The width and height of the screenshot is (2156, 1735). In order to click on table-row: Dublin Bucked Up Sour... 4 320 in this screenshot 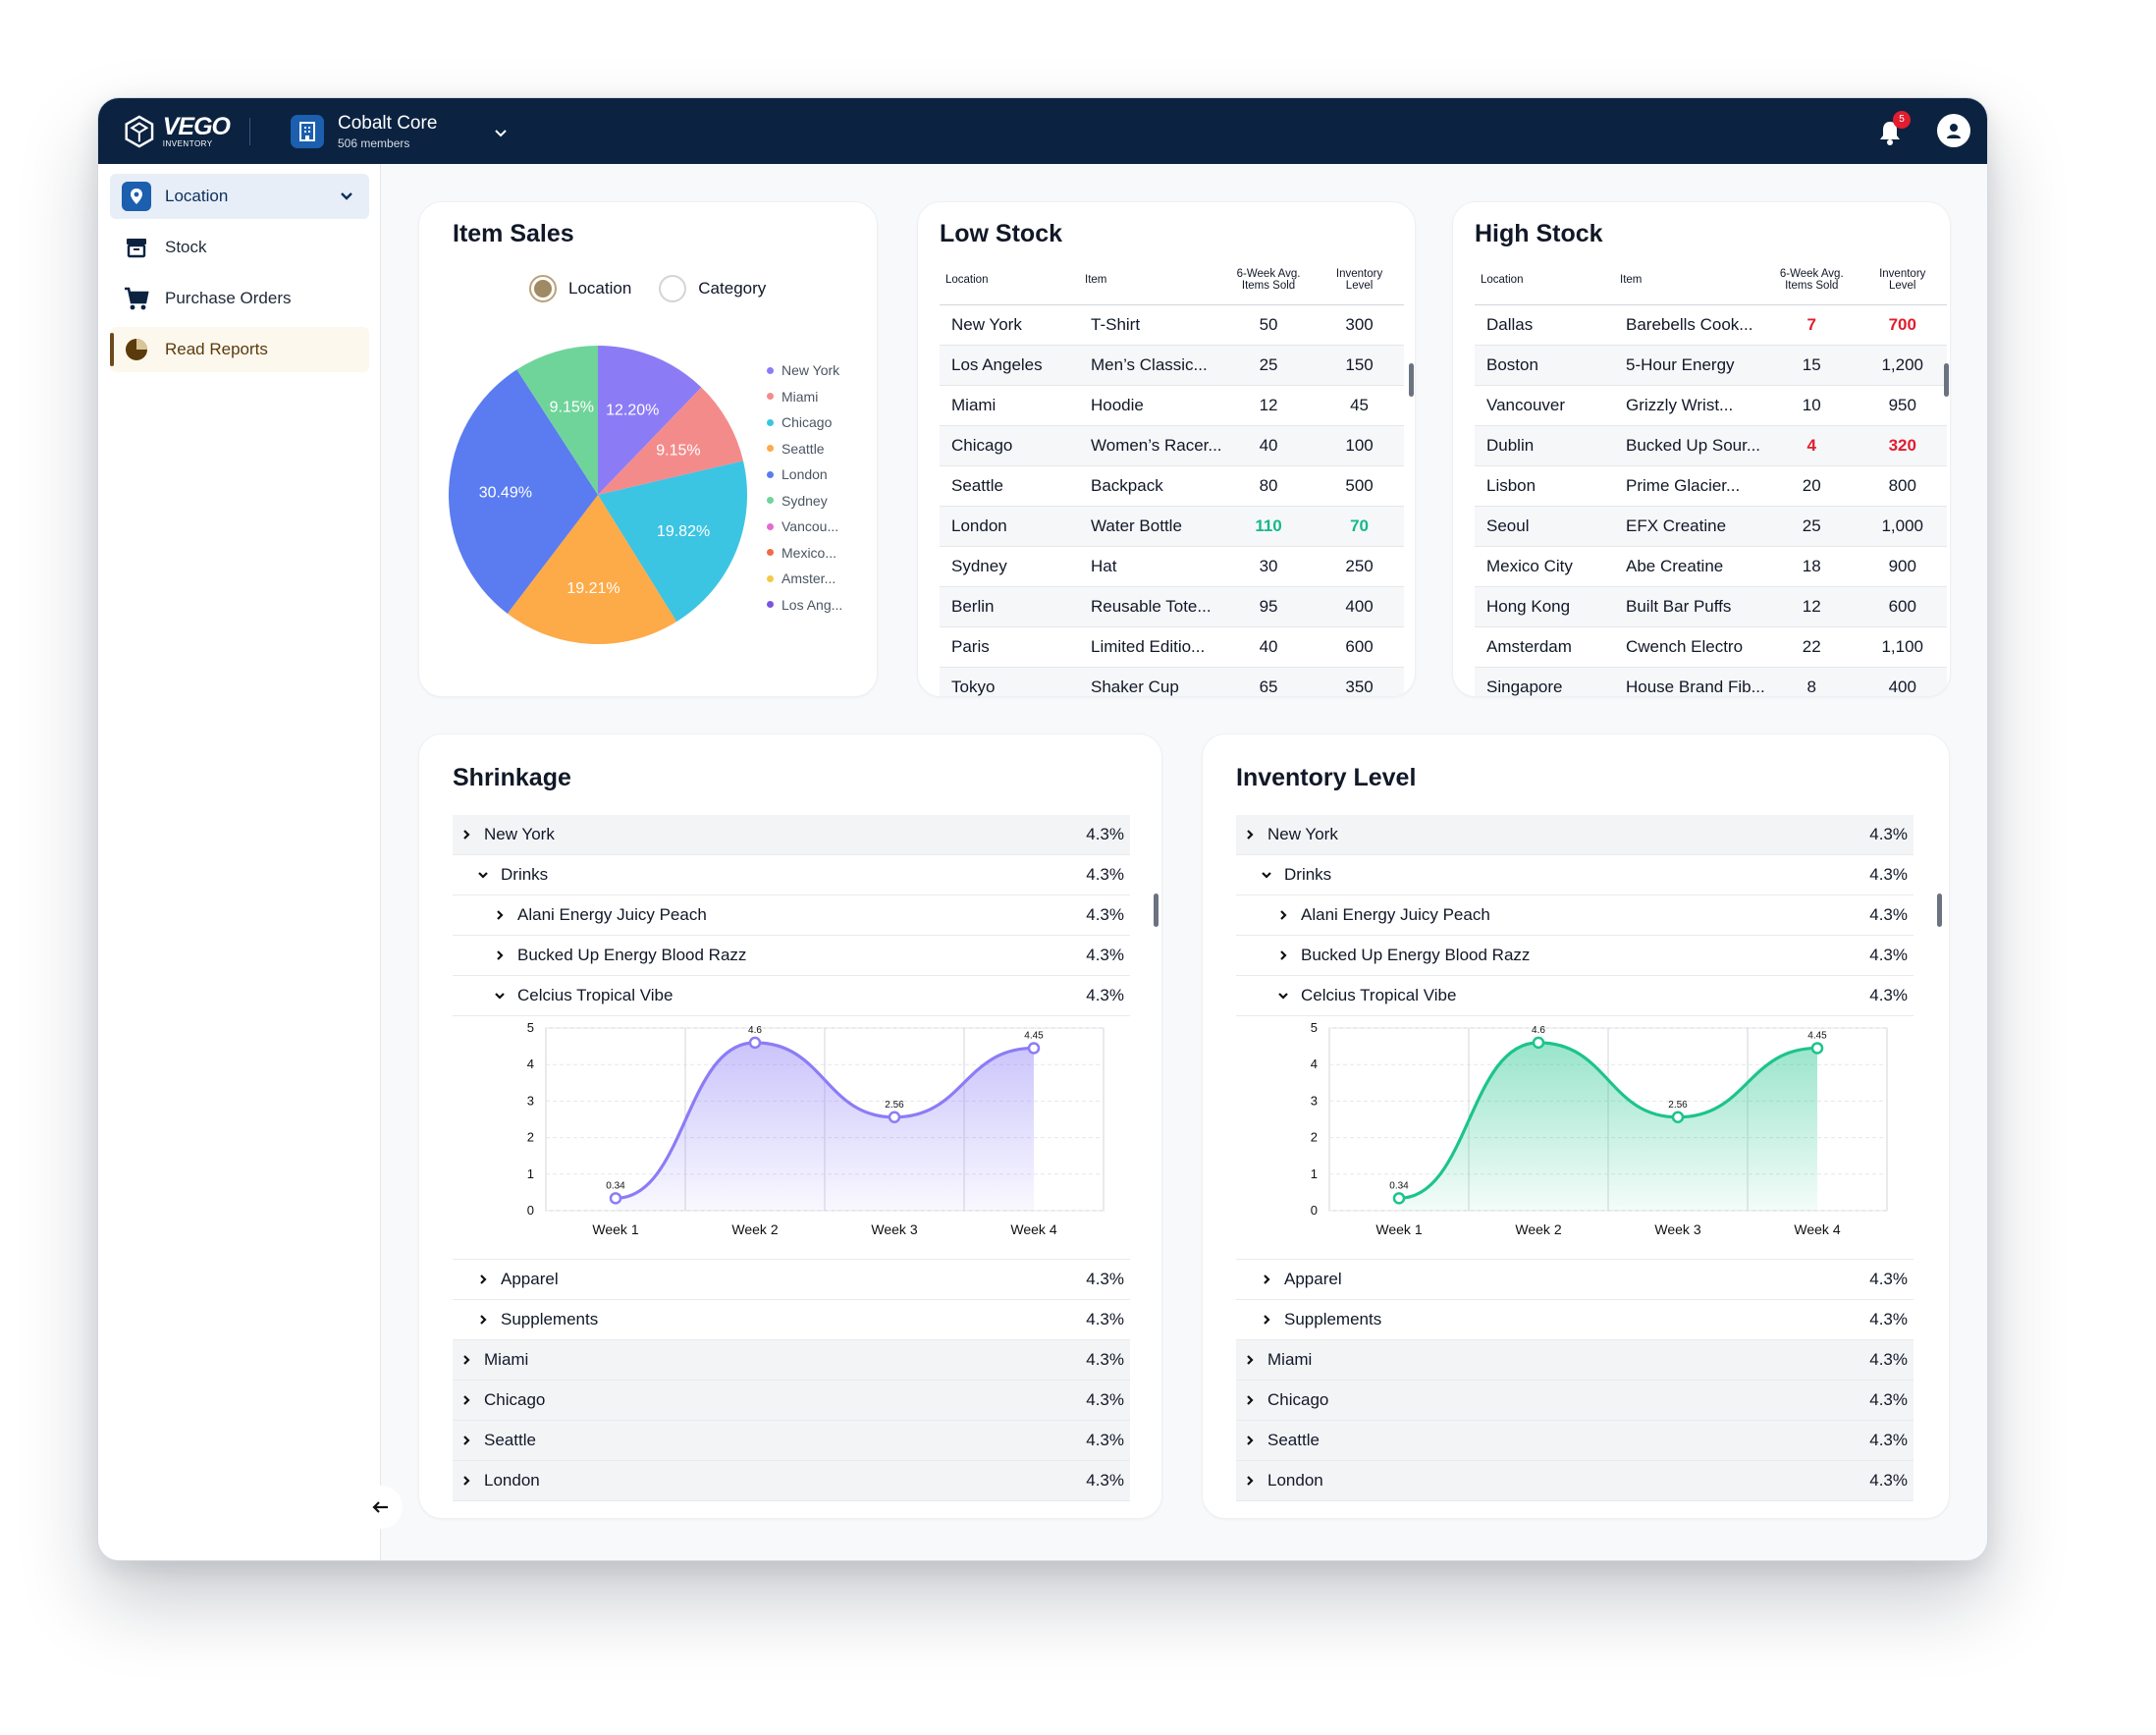, I will do `click(1711, 446)`.